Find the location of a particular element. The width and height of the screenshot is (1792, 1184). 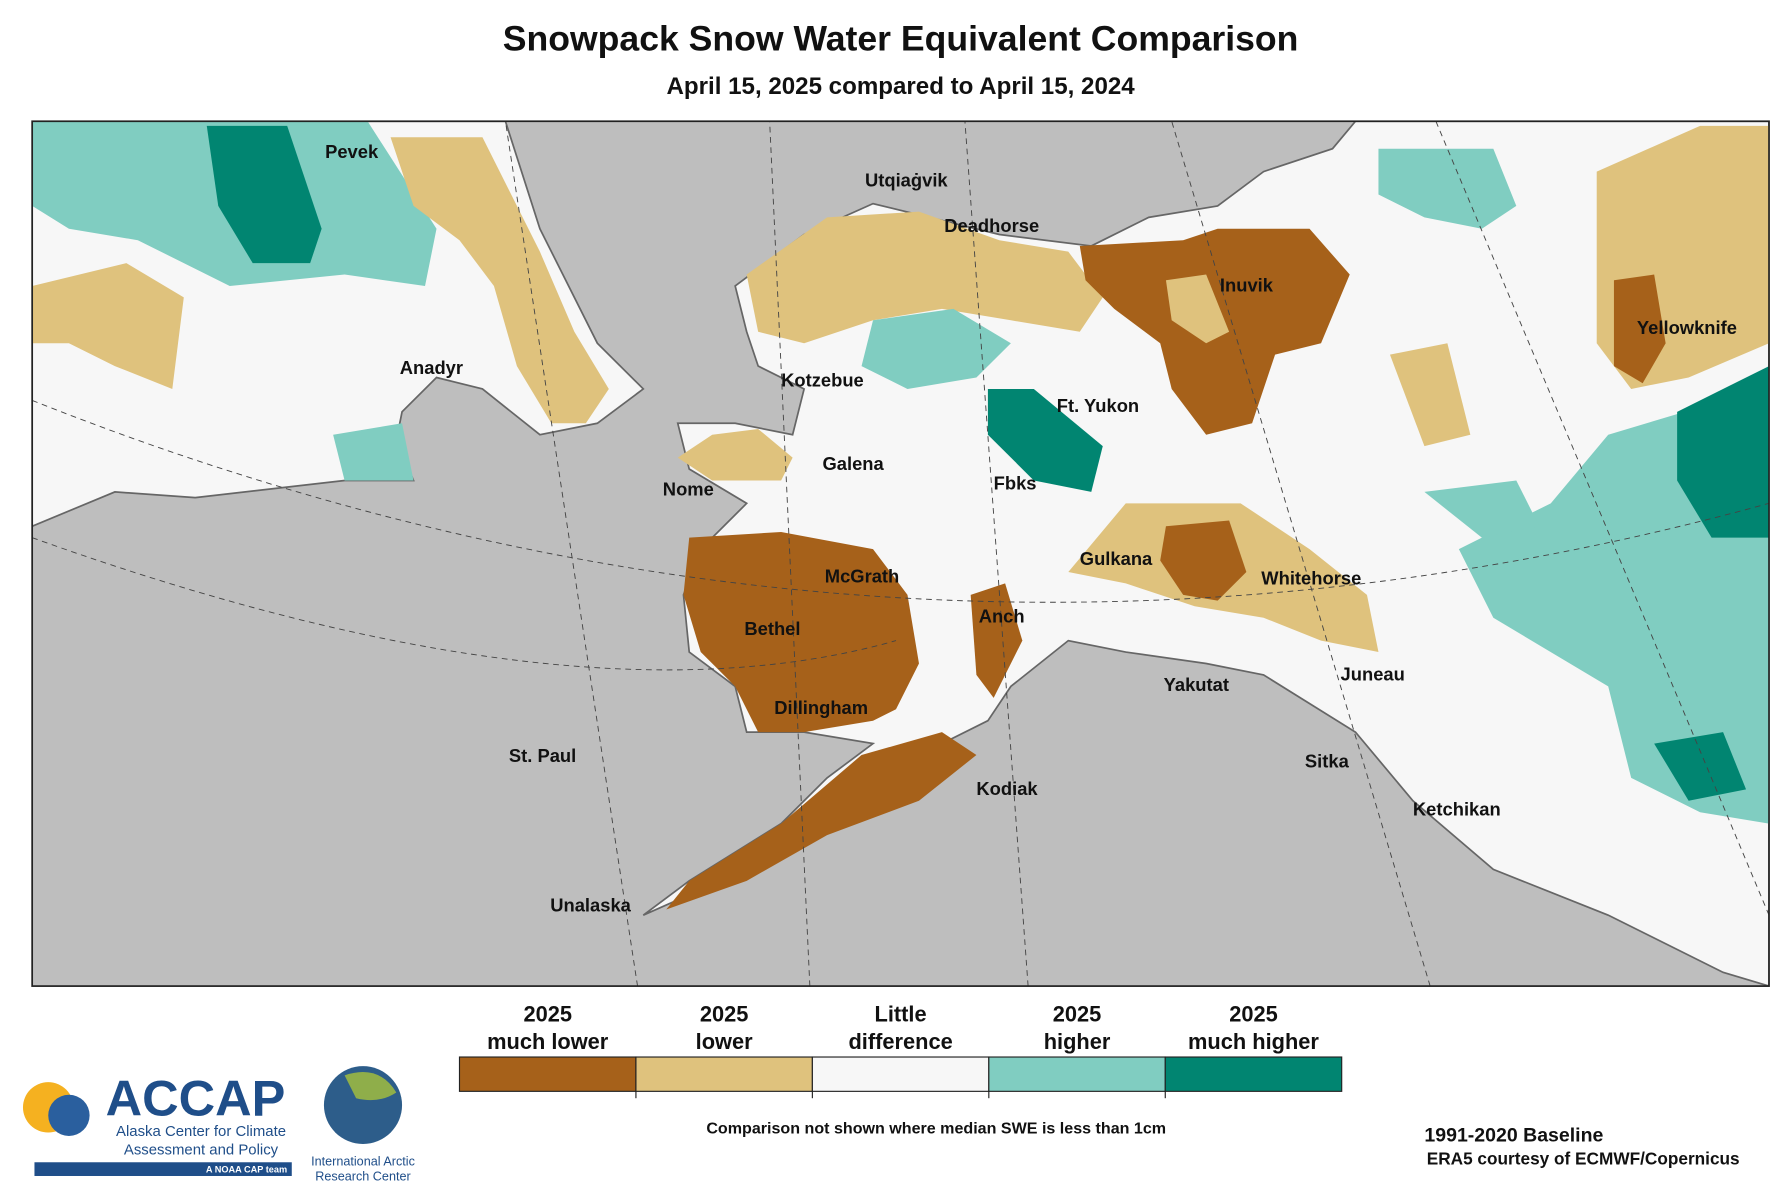

place-label: Anch is located at coordinates (1002, 615).